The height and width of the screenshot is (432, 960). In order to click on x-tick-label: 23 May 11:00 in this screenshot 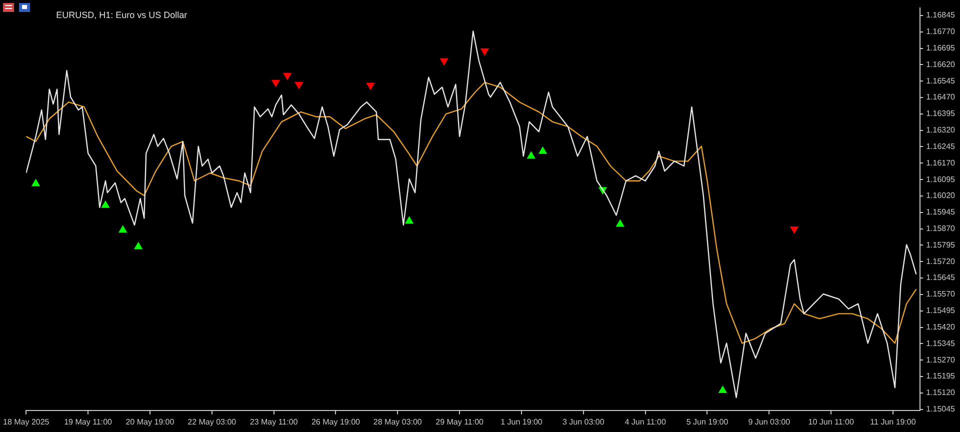, I will do `click(274, 421)`.